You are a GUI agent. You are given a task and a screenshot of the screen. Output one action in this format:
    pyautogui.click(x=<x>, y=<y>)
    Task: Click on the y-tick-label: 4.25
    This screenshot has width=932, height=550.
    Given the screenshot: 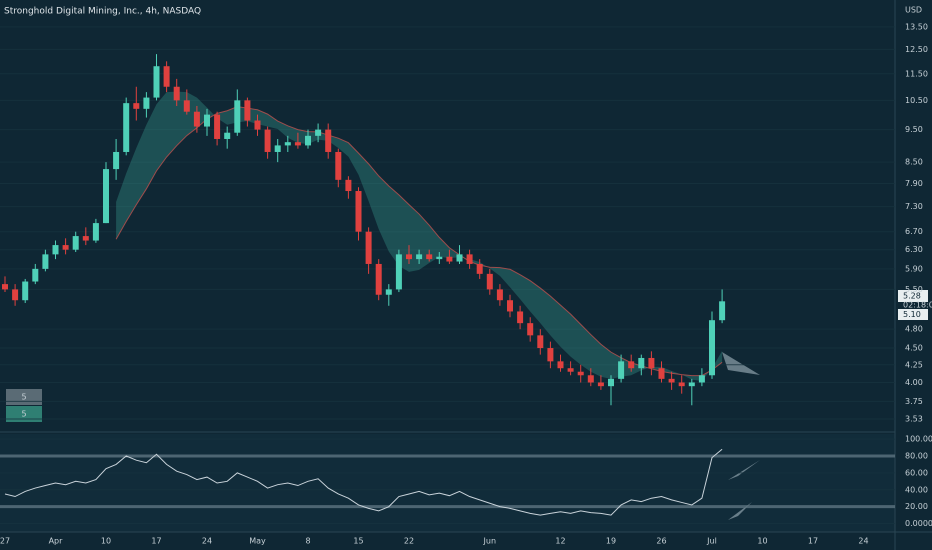 What is the action you would take?
    pyautogui.click(x=914, y=364)
    